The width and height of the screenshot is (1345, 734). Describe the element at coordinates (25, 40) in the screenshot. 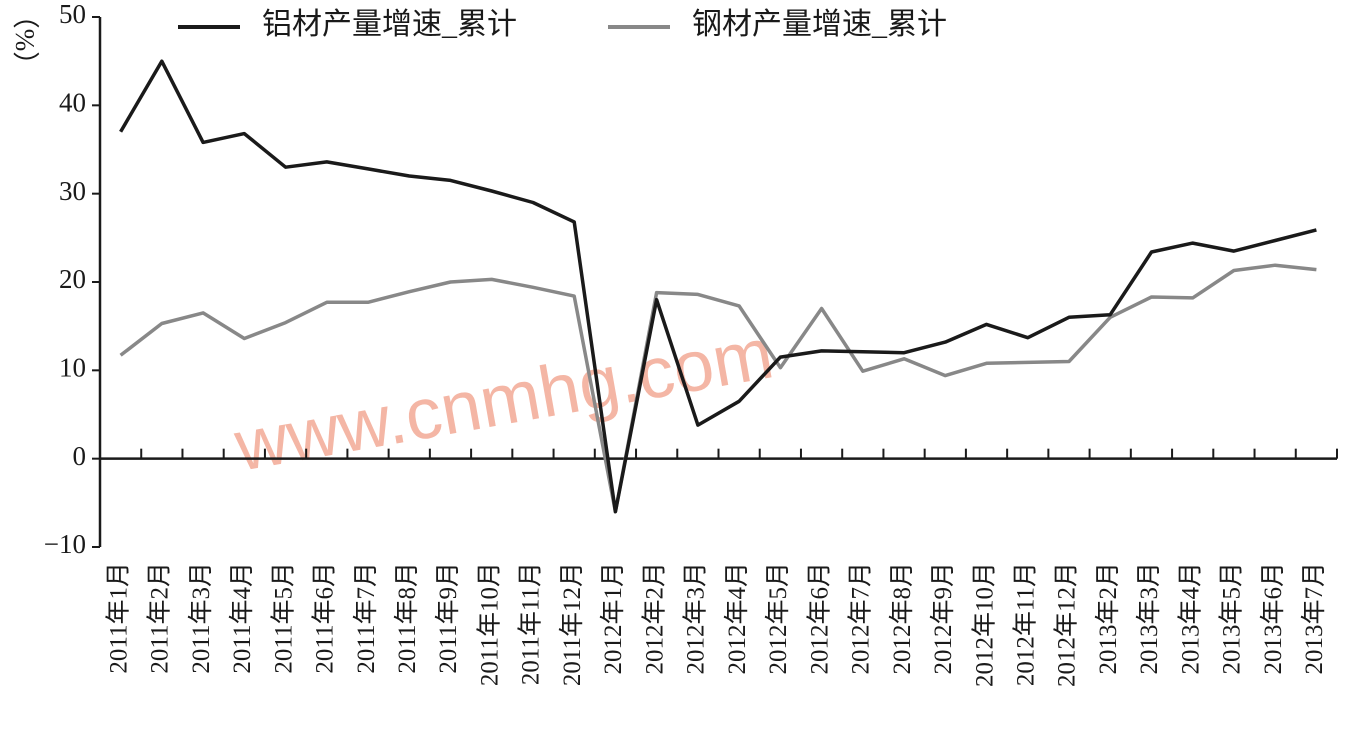

I see `y-axis-label: （%）` at that location.